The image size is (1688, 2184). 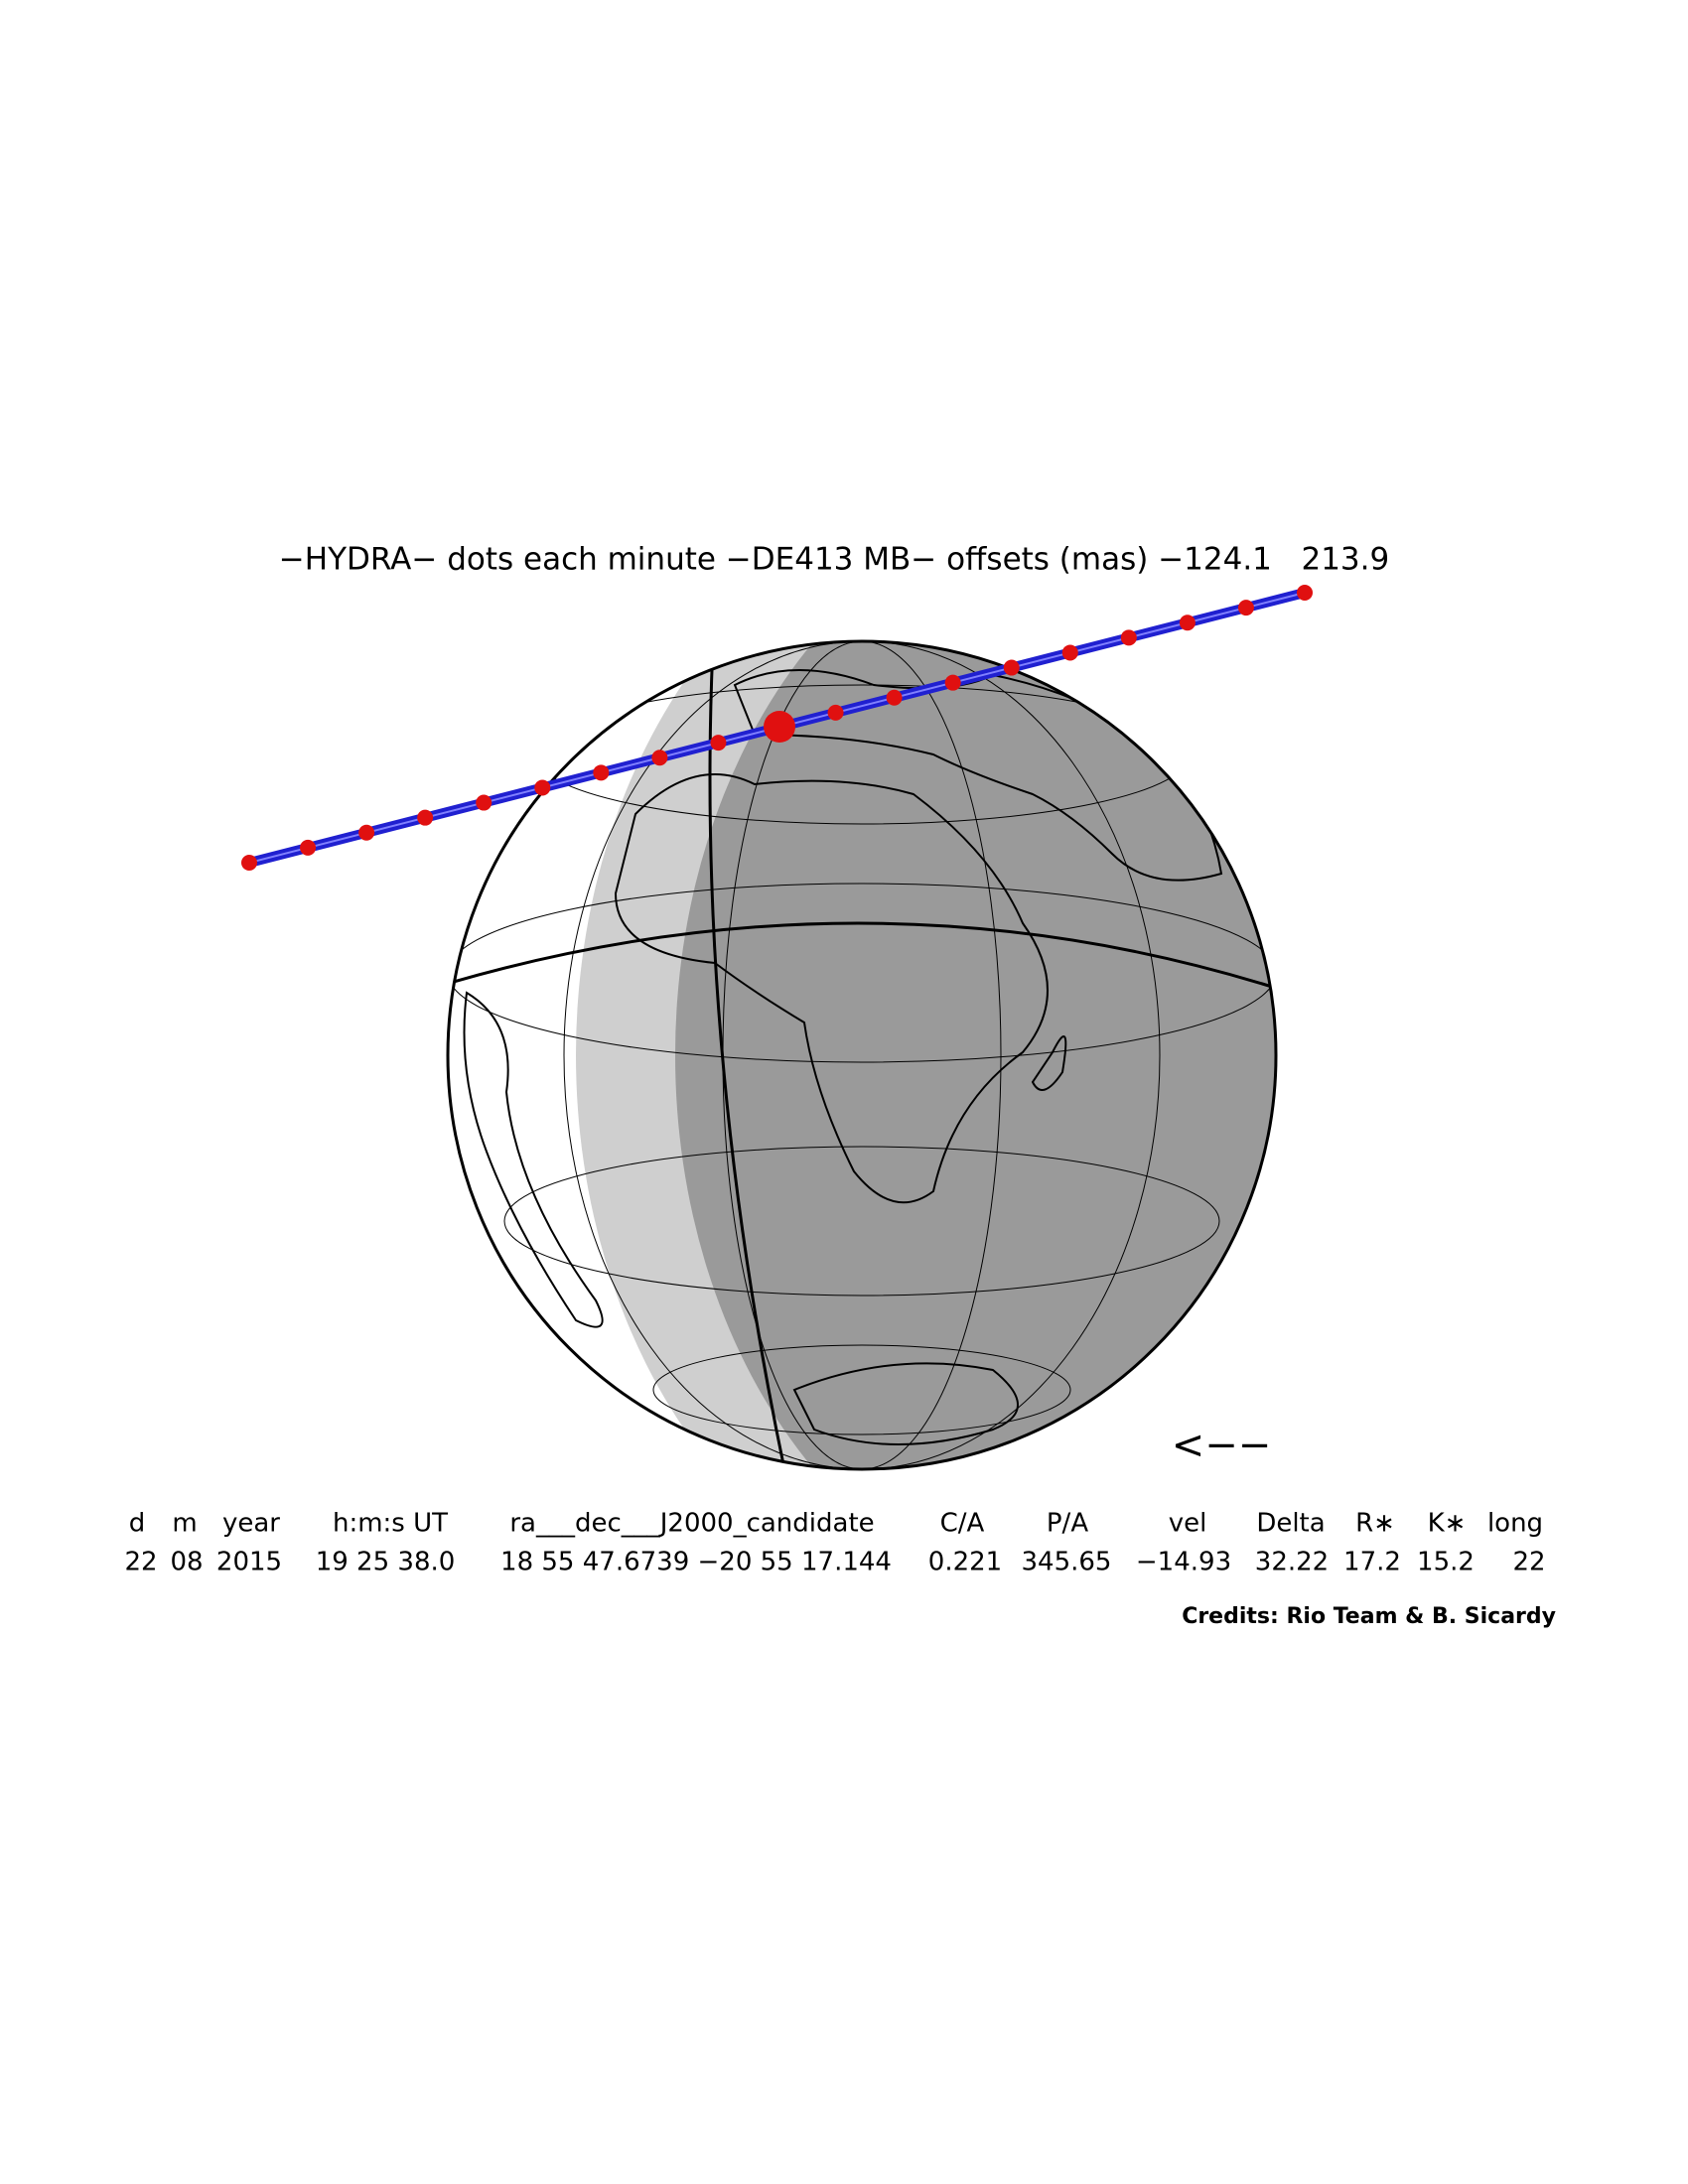 What do you see at coordinates (1067, 1524) in the screenshot?
I see `table-header: P/A` at bounding box center [1067, 1524].